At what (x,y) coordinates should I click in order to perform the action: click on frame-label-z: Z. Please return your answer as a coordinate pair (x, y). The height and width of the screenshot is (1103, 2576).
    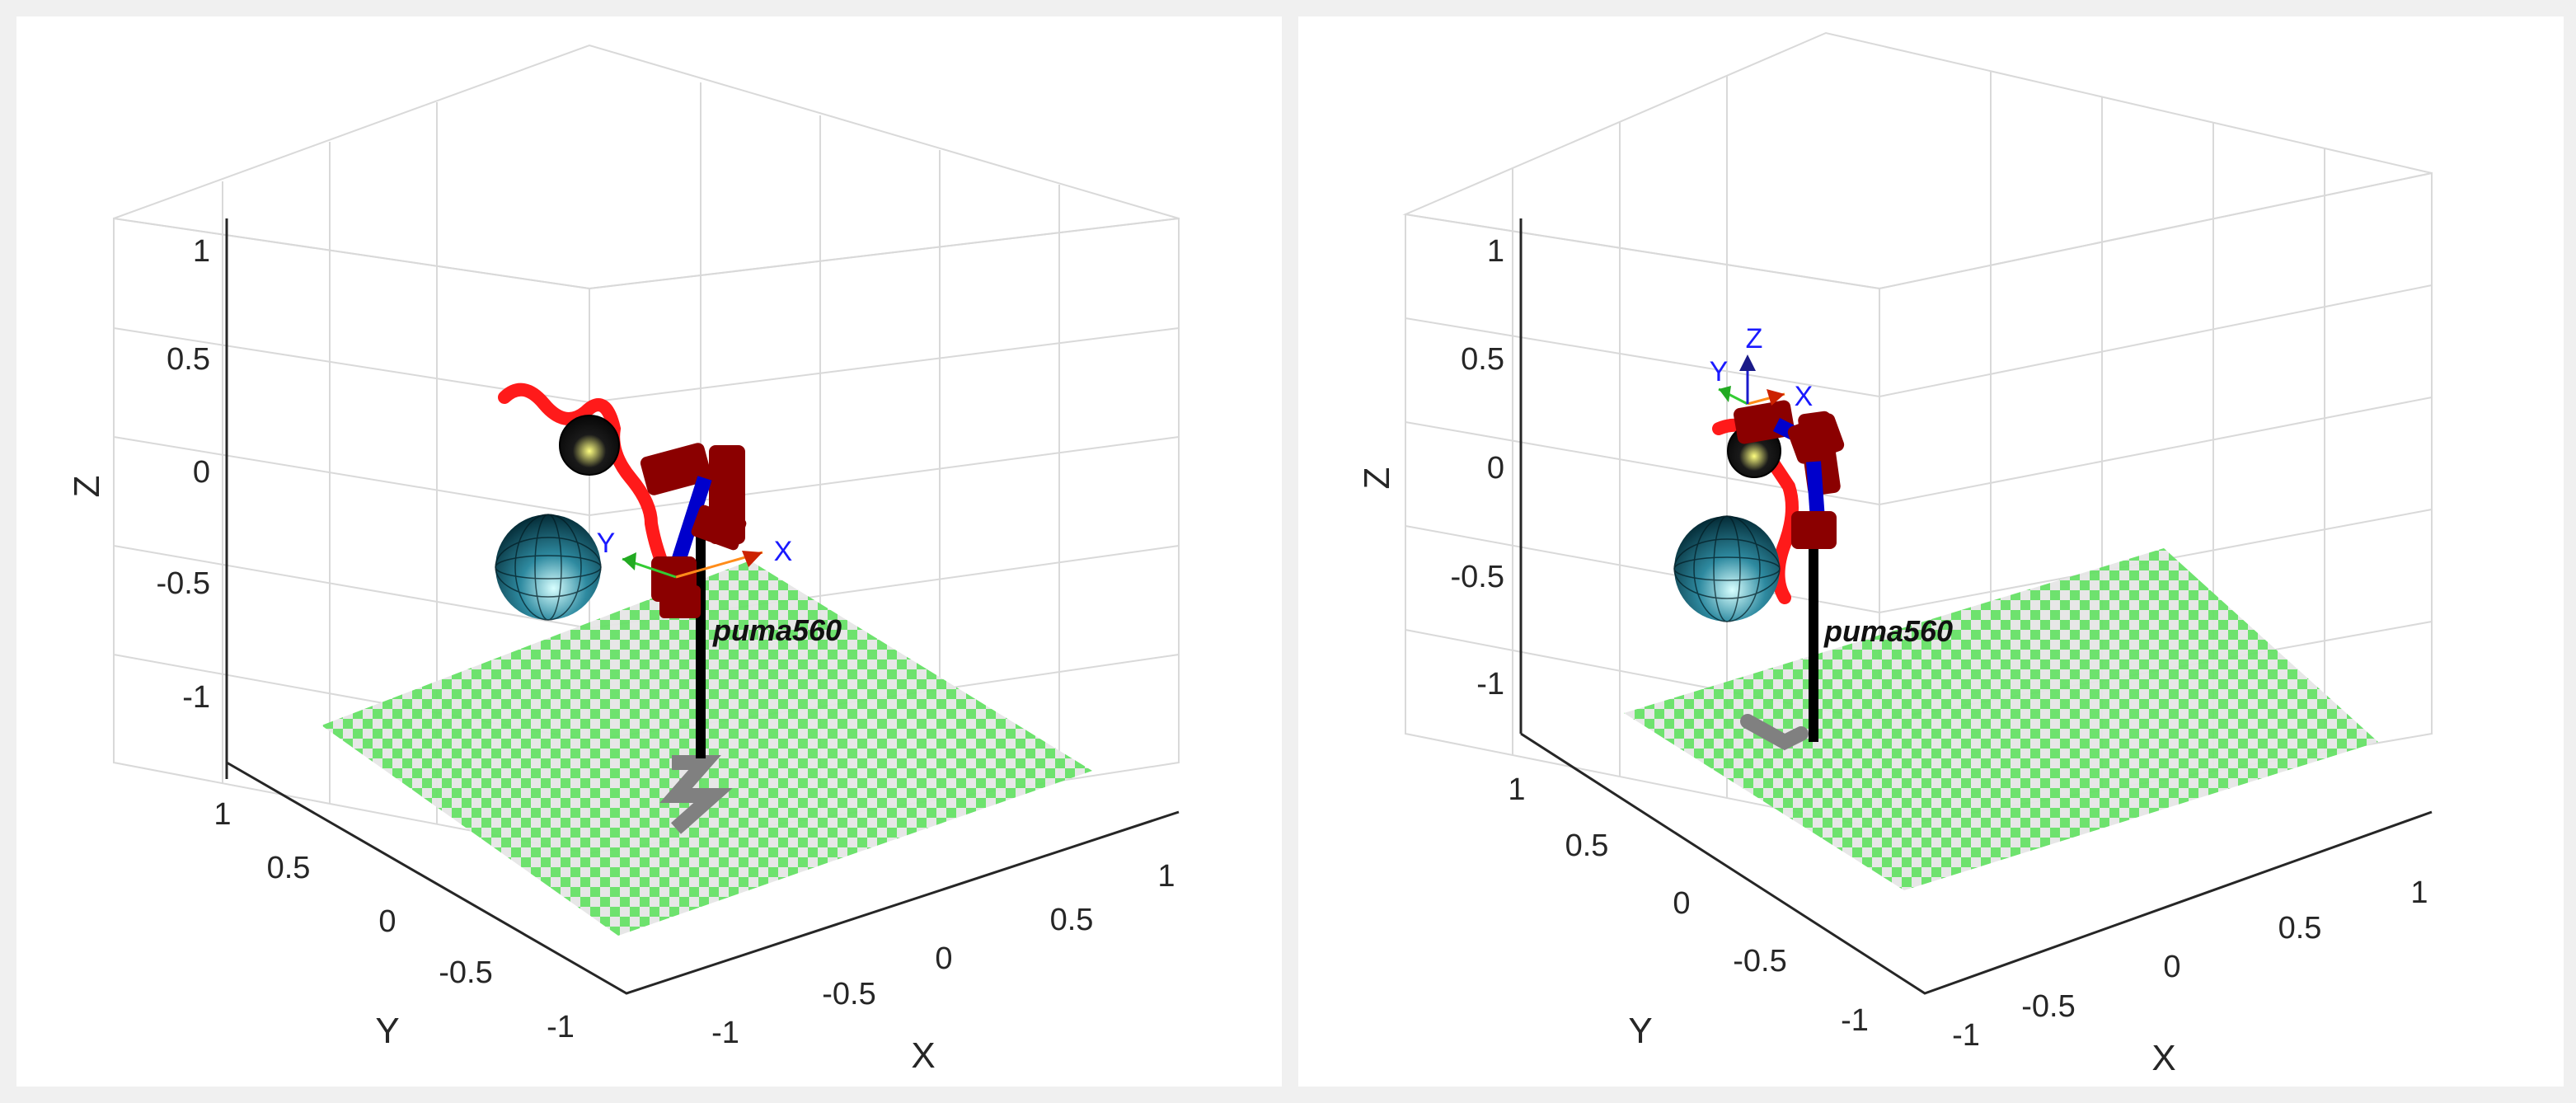
    Looking at the image, I should click on (1755, 338).